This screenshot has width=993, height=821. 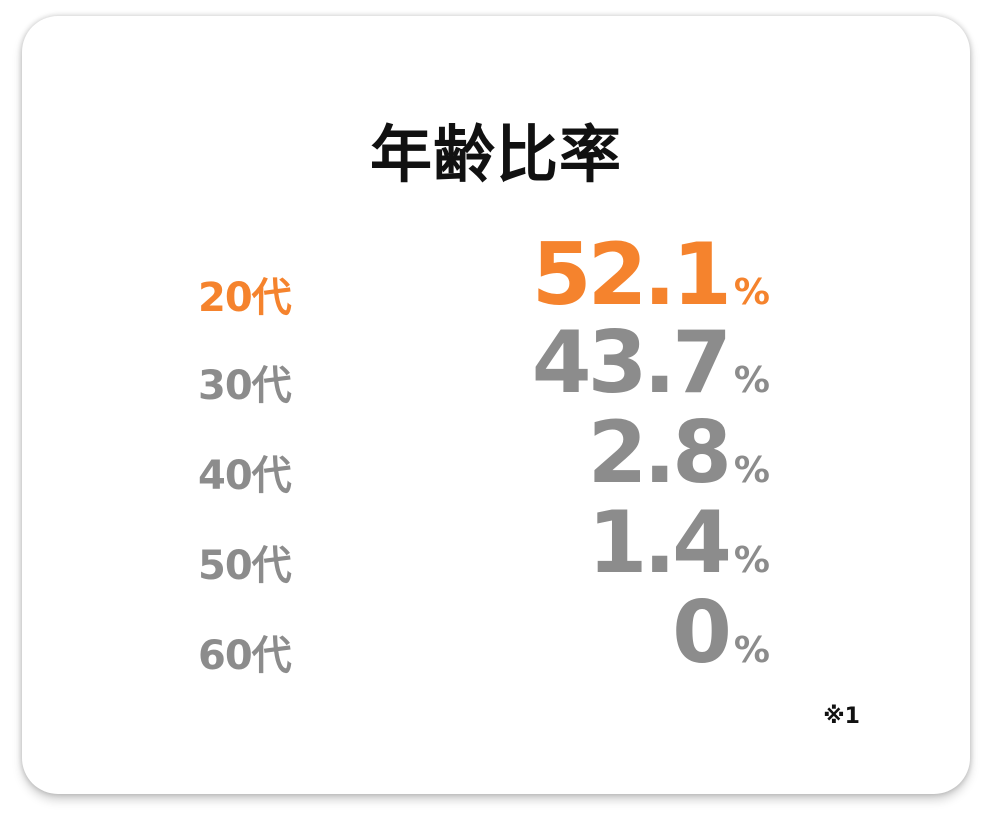 What do you see at coordinates (245, 476) in the screenshot?
I see `age-label: 40代` at bounding box center [245, 476].